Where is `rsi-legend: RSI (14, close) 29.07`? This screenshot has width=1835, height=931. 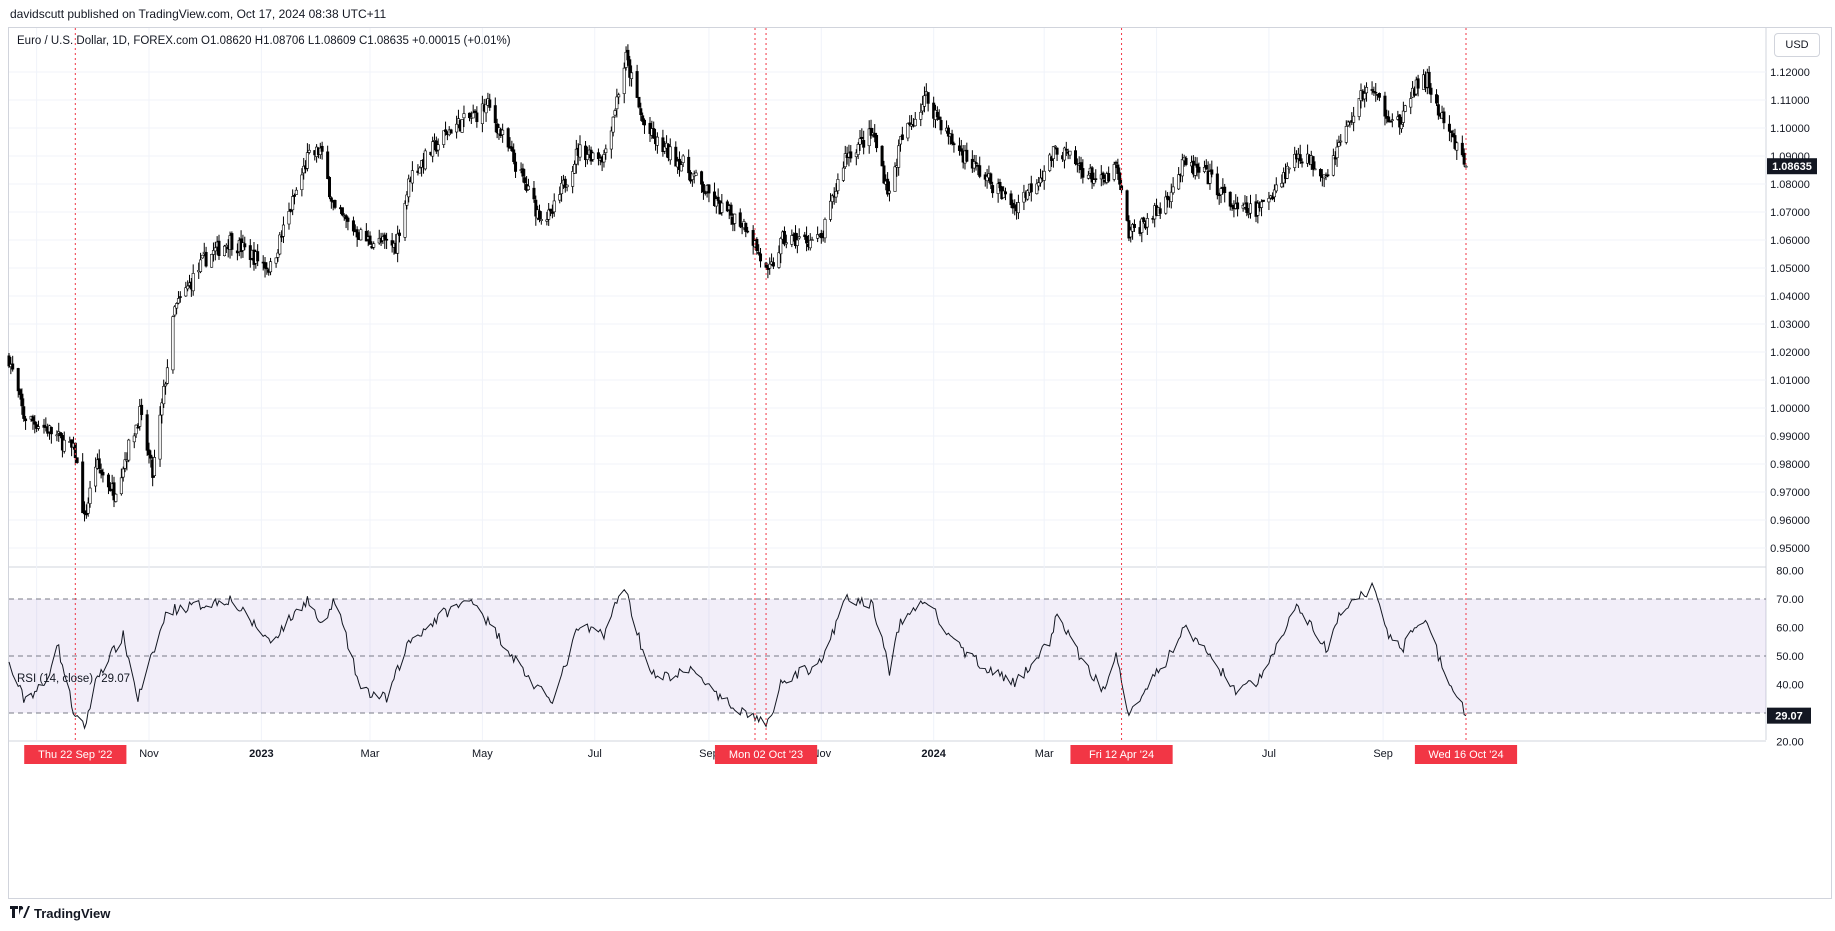
rsi-legend: RSI (14, close) 29.07 is located at coordinates (73, 679).